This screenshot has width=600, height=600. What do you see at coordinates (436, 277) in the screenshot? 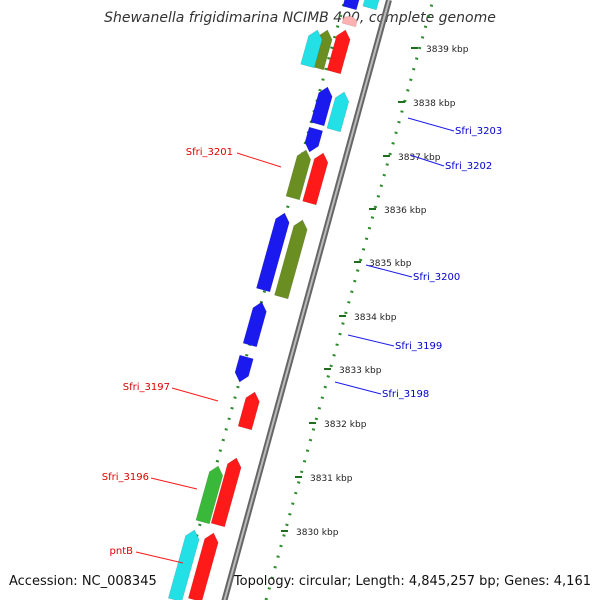
I see `gene-label-sfri_3200: Sfri_3200` at bounding box center [436, 277].